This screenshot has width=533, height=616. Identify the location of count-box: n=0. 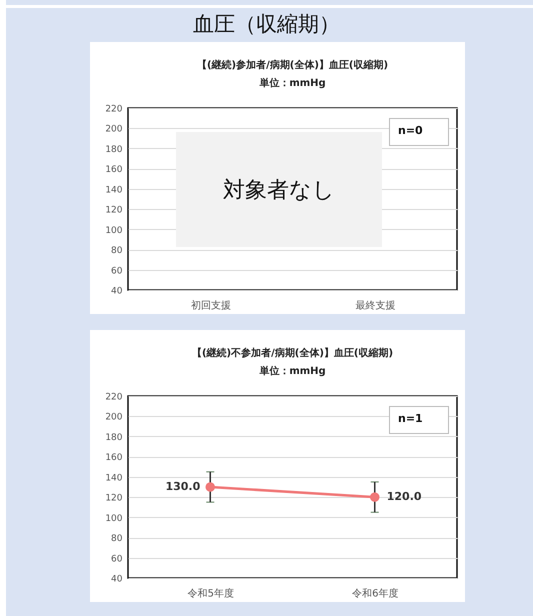
(419, 132).